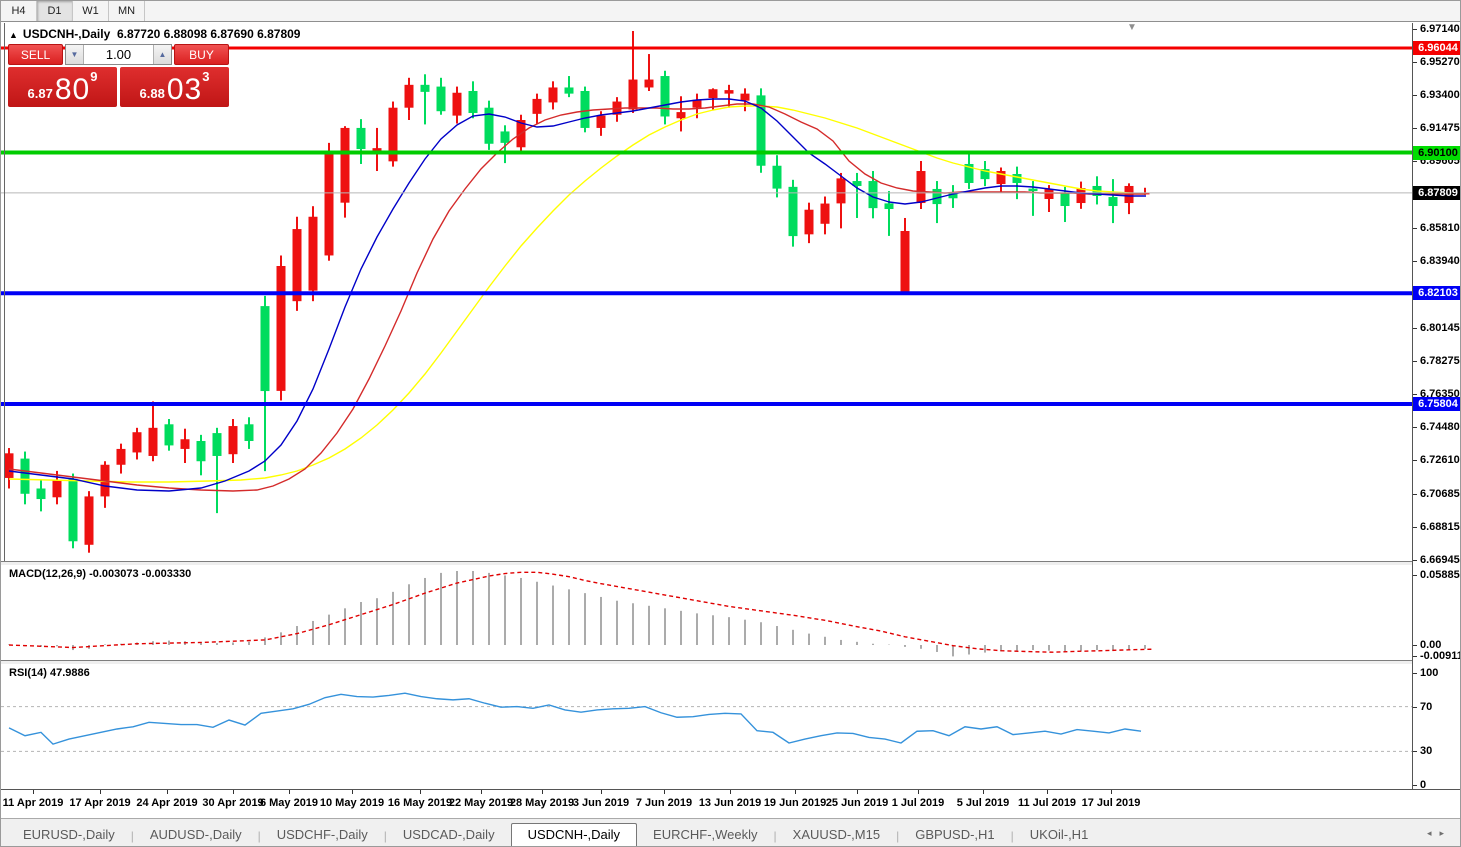 The width and height of the screenshot is (1461, 847). What do you see at coordinates (706, 726) in the screenshot?
I see `rsi-panel` at bounding box center [706, 726].